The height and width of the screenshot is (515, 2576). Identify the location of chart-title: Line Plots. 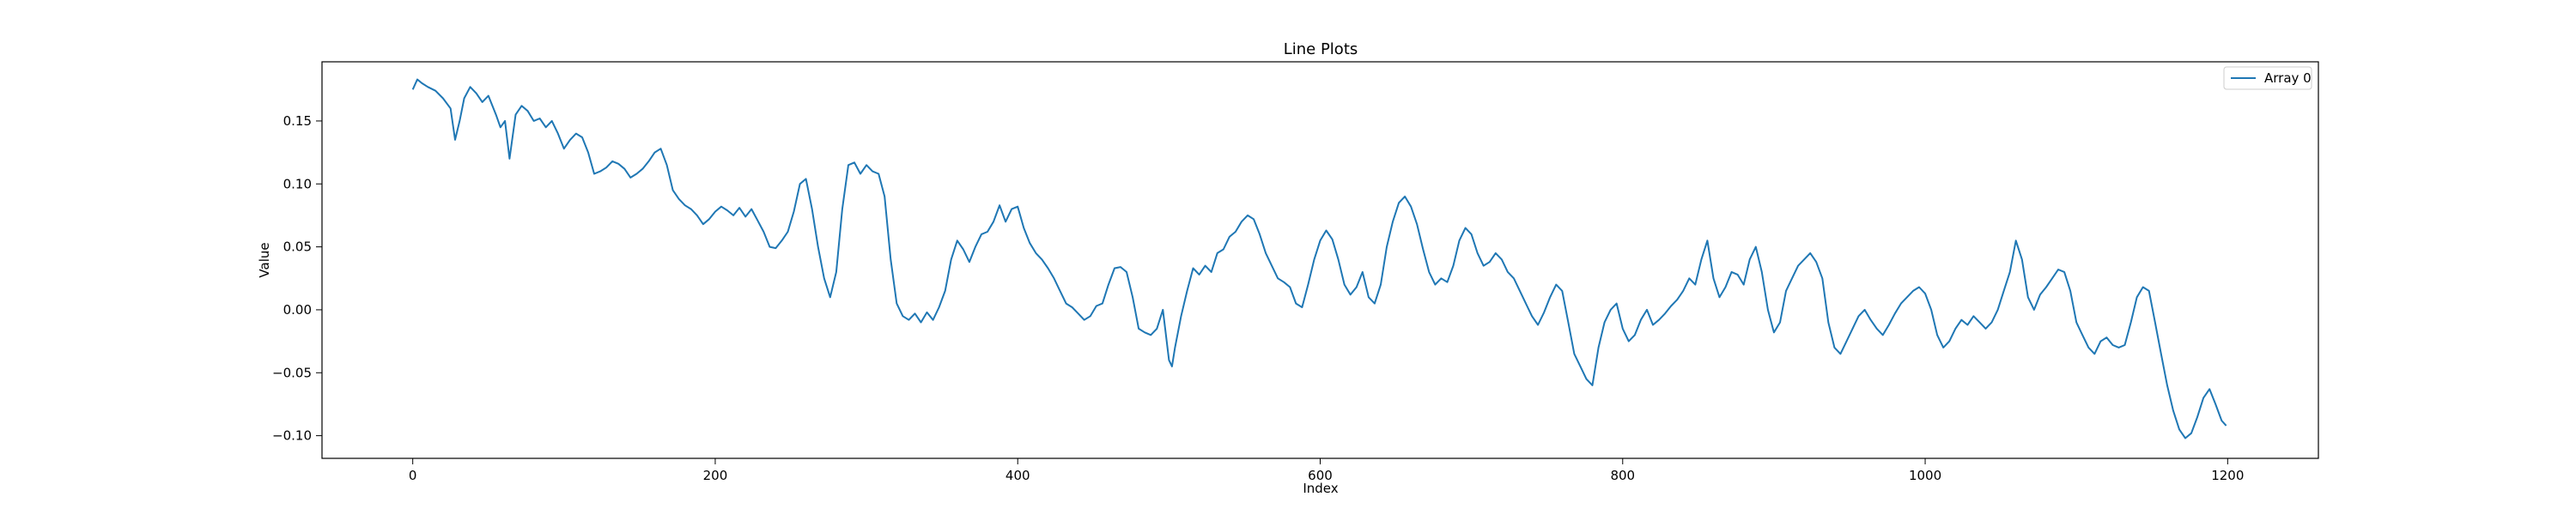
(1321, 49).